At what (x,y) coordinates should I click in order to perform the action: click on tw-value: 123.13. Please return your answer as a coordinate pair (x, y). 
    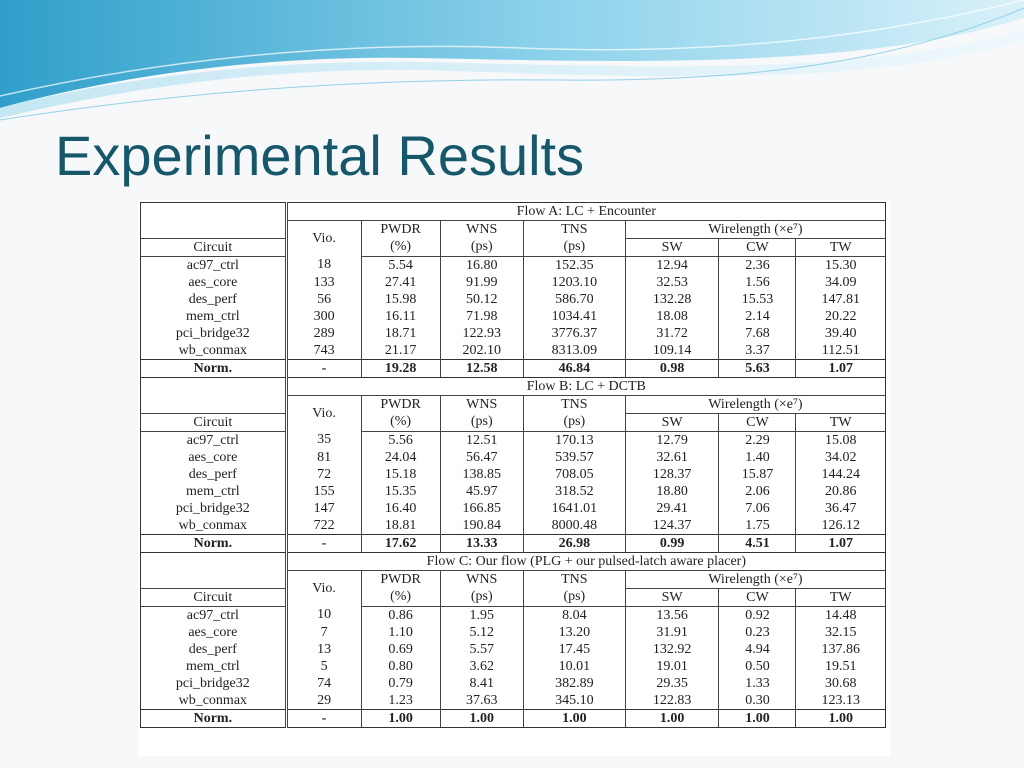
    Looking at the image, I should click on (840, 700).